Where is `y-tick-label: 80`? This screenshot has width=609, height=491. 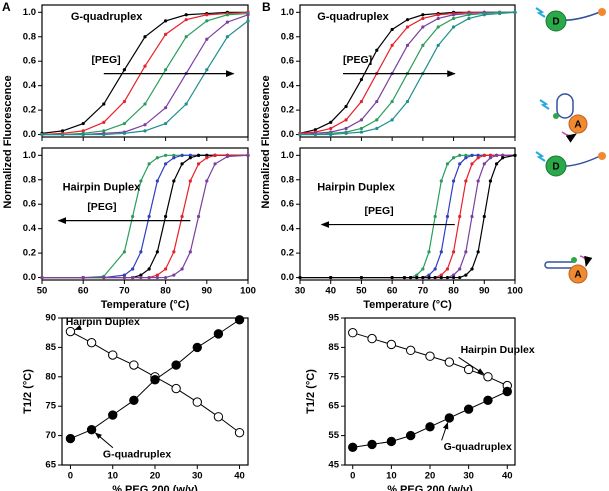 y-tick-label: 80 is located at coordinates (50, 376).